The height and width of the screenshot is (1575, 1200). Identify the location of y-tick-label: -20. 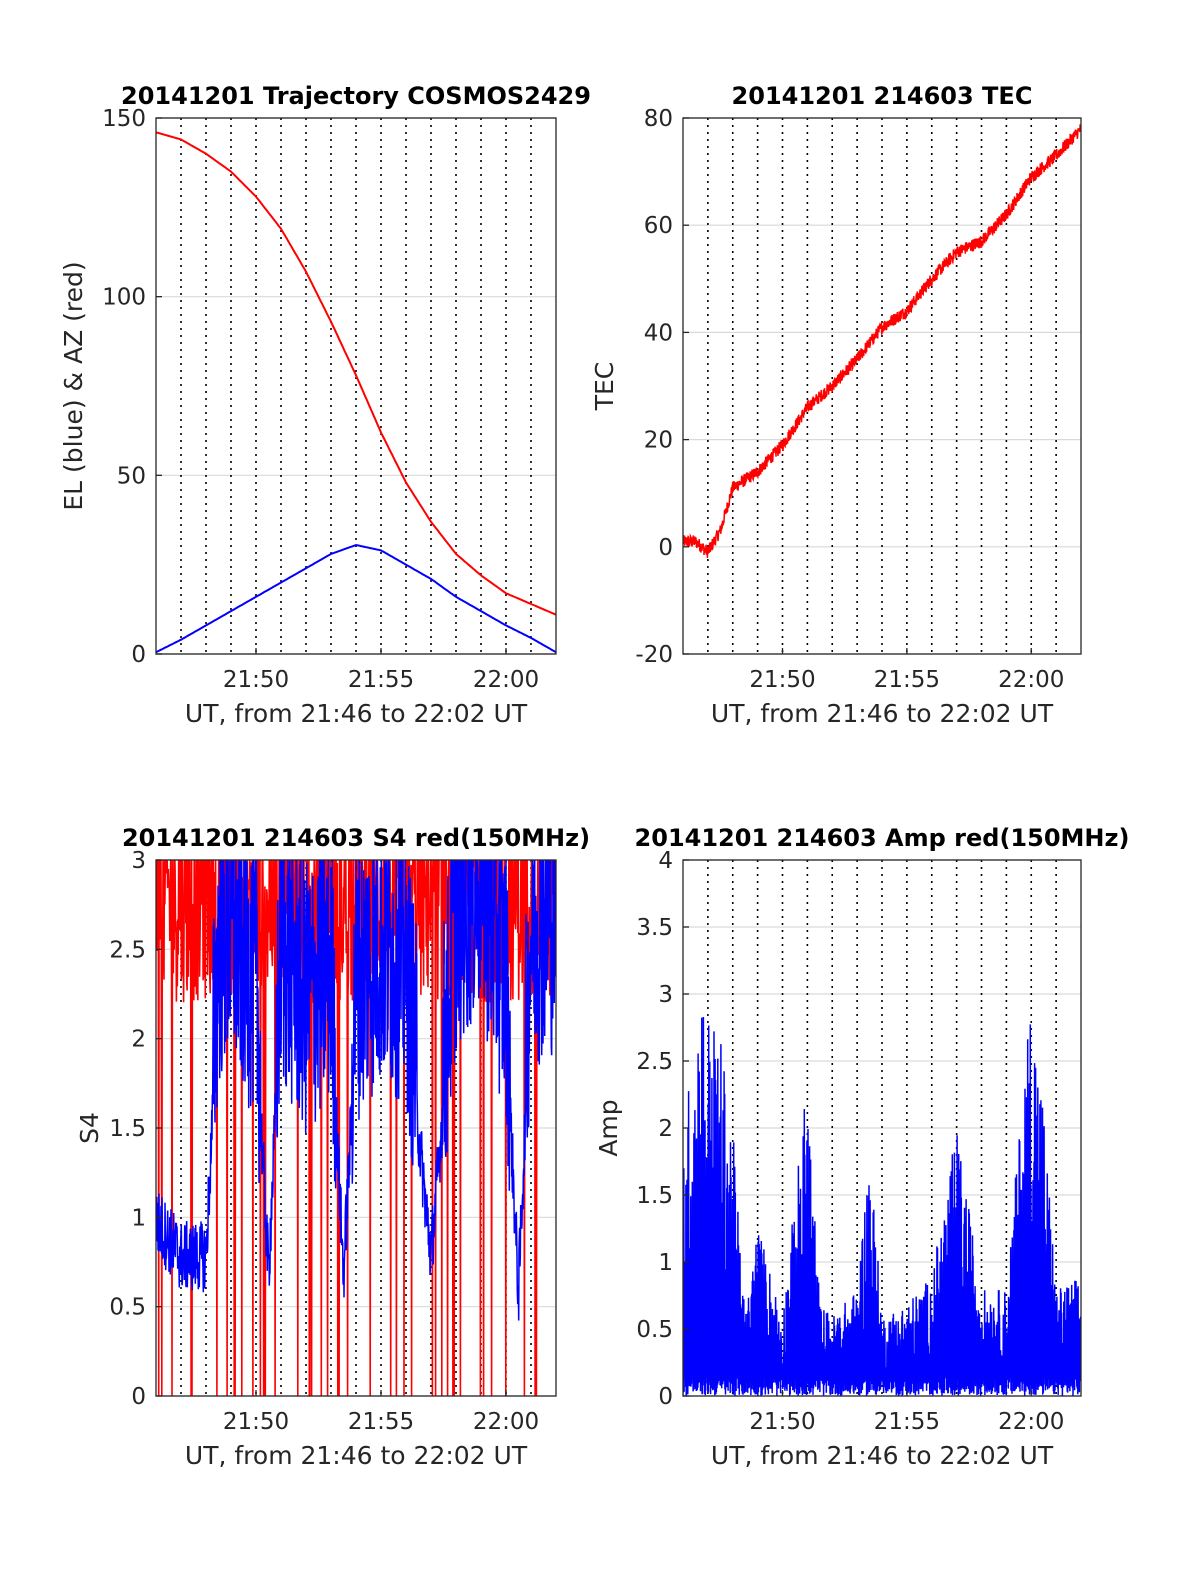
(654, 655).